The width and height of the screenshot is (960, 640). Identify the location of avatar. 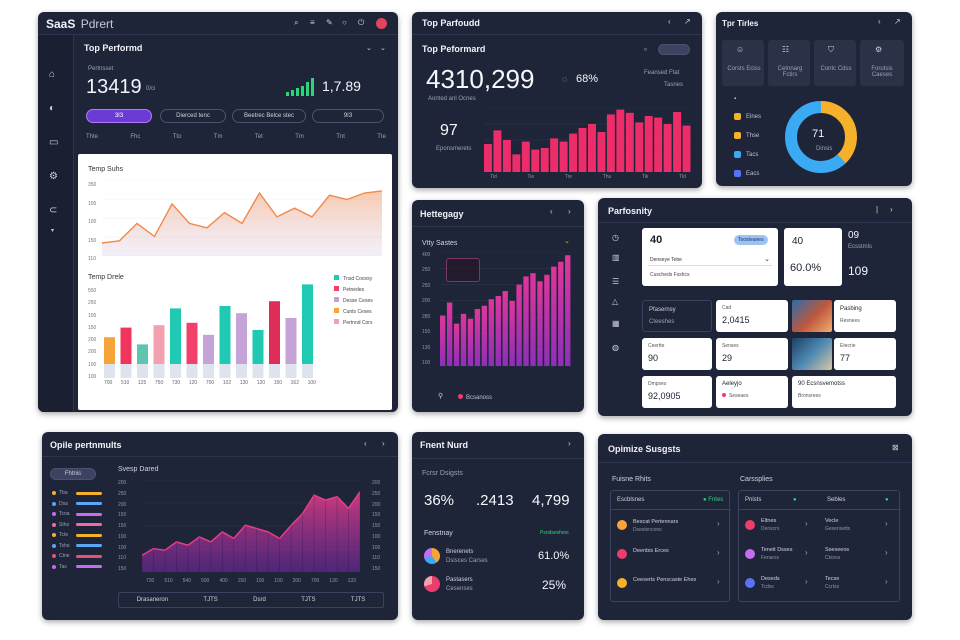
(381, 23).